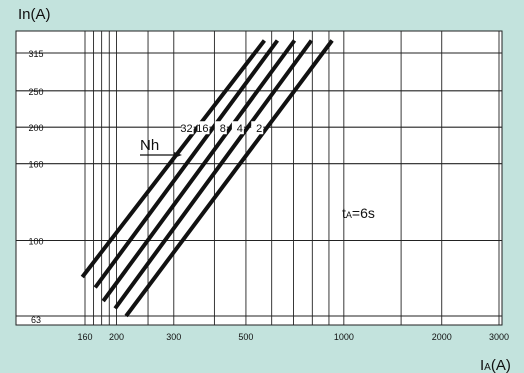  What do you see at coordinates (293, 337) in the screenshot?
I see `x-tick-labels: 160 200 300 500 1000 2000 3000` at bounding box center [293, 337].